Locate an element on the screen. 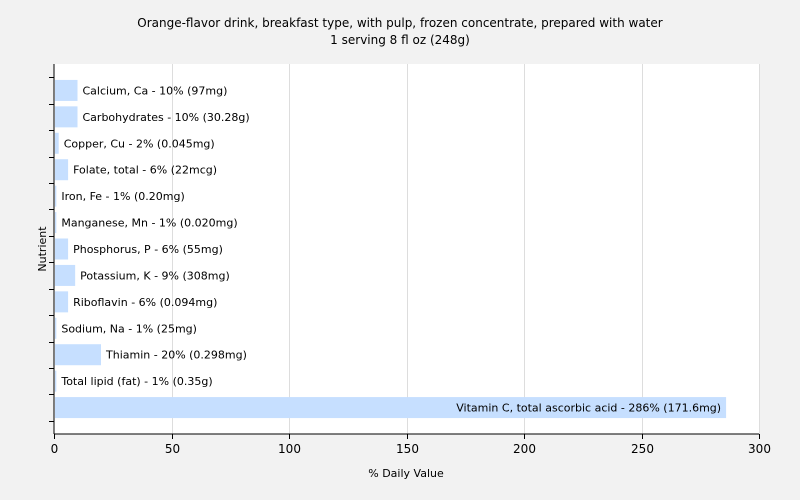 Image resolution: width=800 pixels, height=500 pixels. bar-label: Sodium, Na - 1% (25mg) is located at coordinates (129, 328).